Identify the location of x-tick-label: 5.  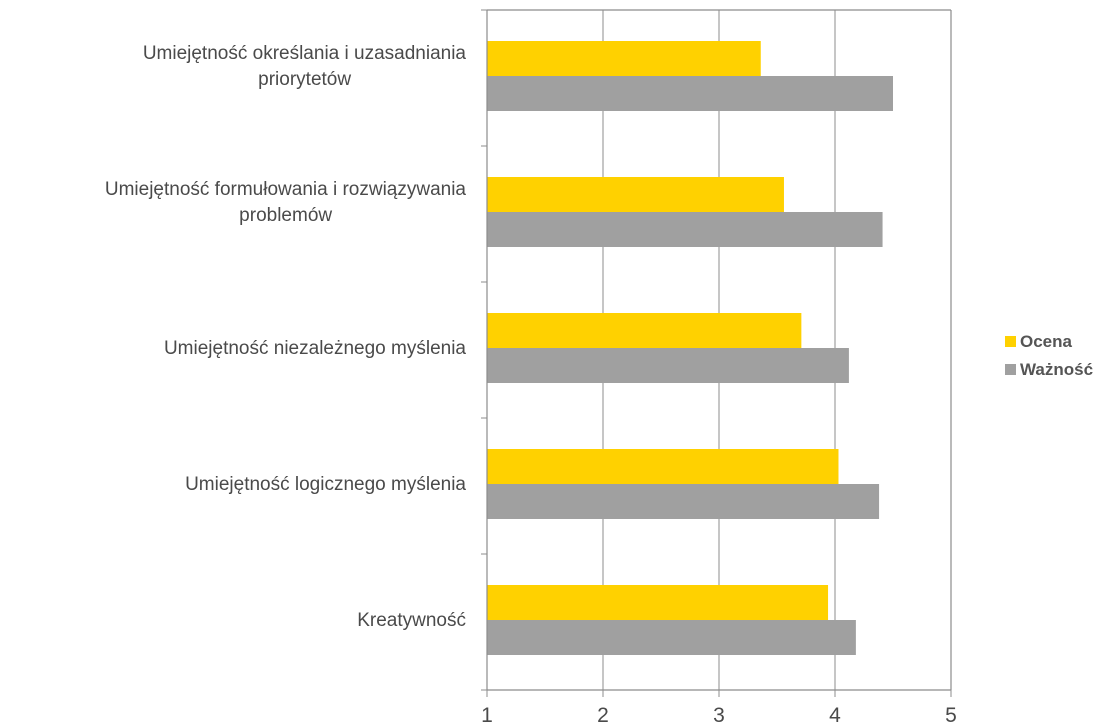
(951, 715).